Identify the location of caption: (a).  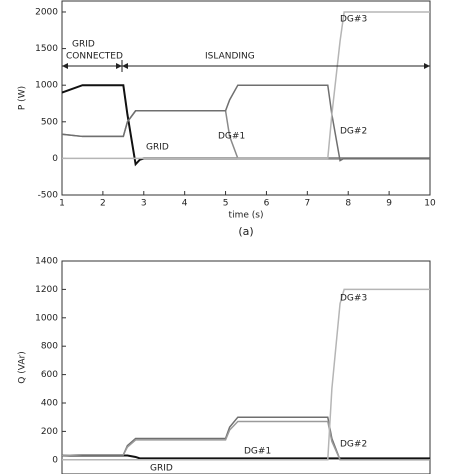
(245, 231).